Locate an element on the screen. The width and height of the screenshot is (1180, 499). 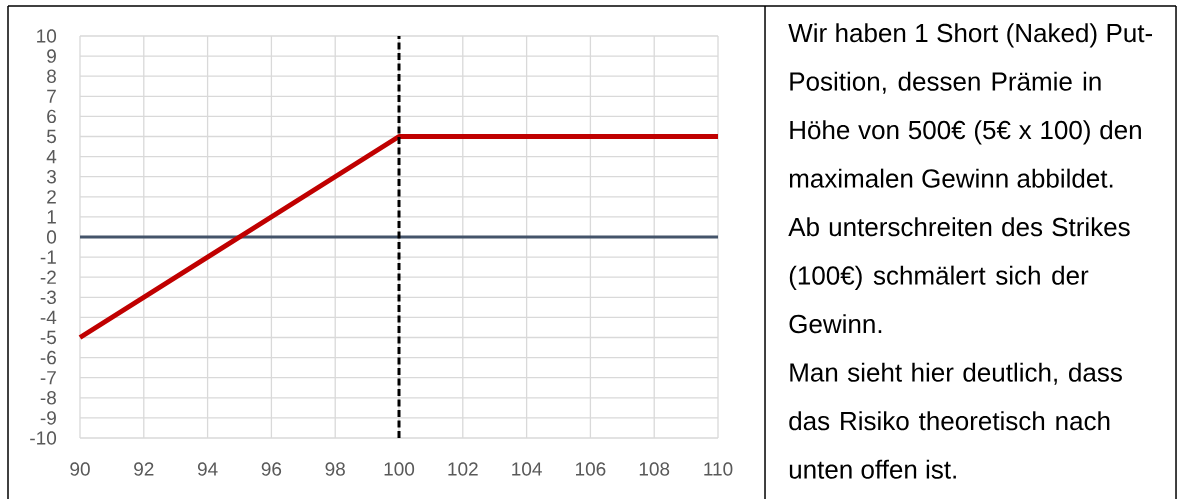
y-tick-label: 0 is located at coordinates (51, 237).